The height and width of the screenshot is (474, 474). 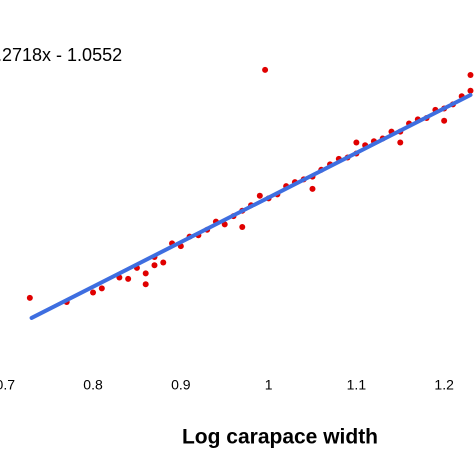 I want to click on equation: .2718x - 1.0552, so click(x=61, y=55).